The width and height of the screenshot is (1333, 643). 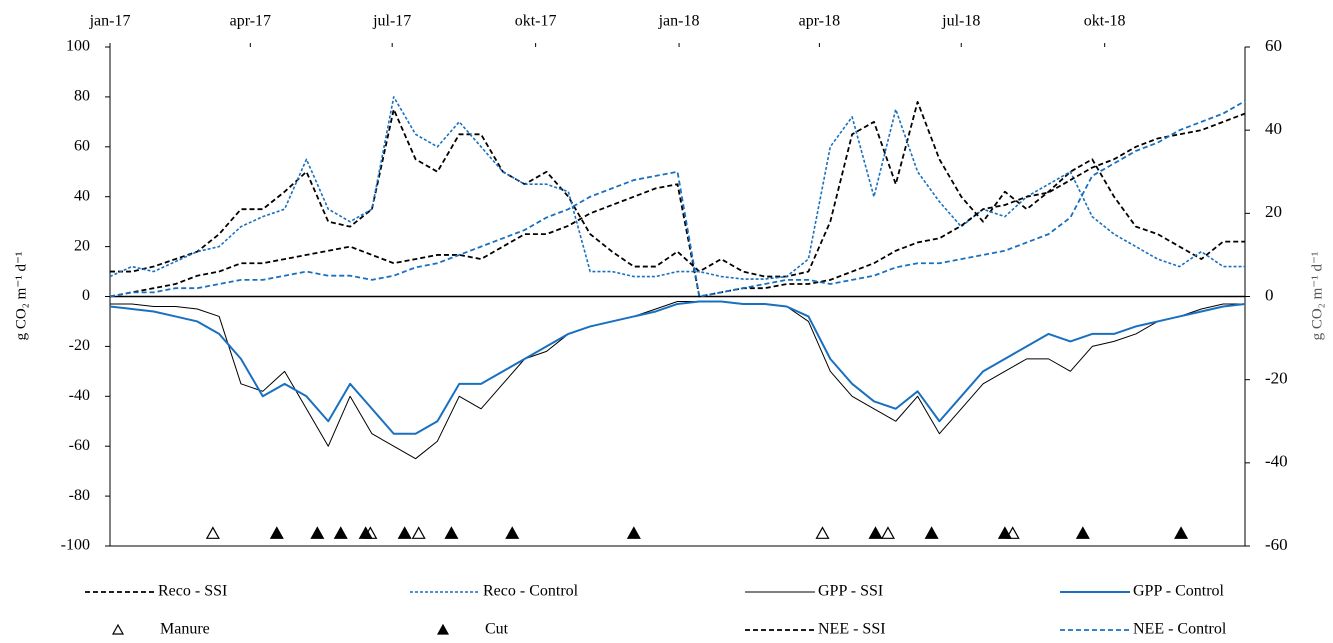 I want to click on x-tick-label: jul-17, so click(x=391, y=21).